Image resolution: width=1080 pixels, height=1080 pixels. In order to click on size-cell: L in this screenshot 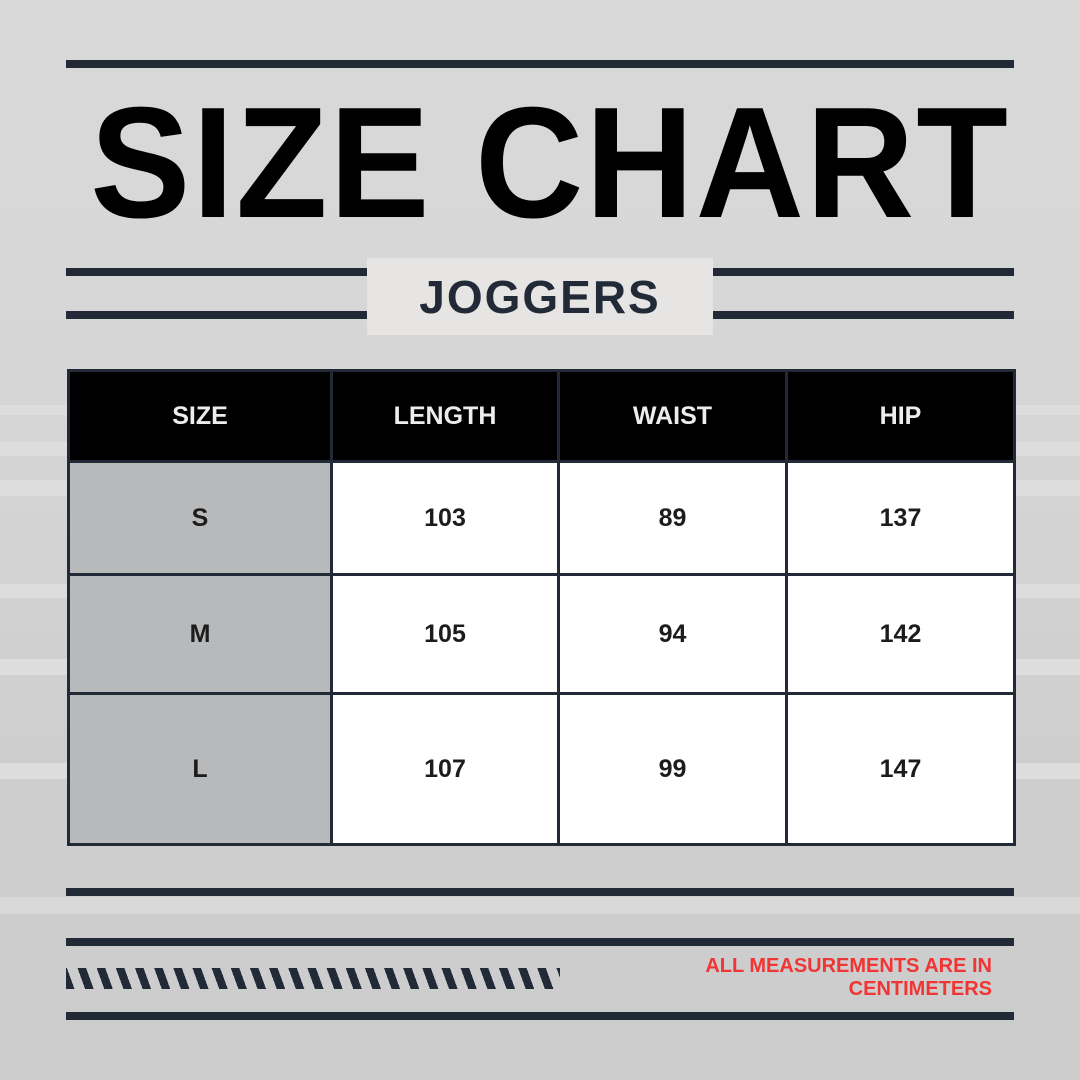, I will do `click(200, 769)`.